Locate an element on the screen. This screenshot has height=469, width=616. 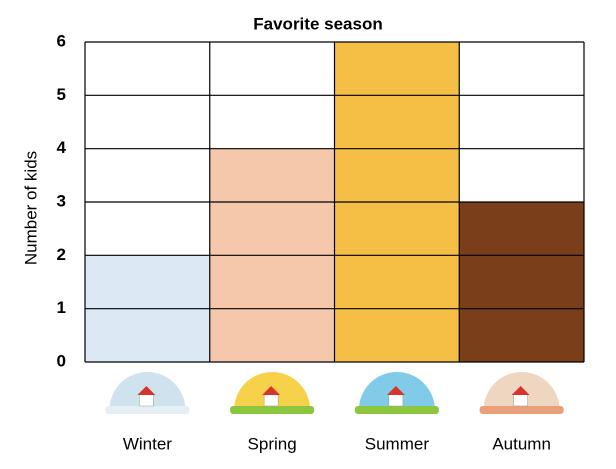
x-tick-label: Autumn is located at coordinates (521, 443).